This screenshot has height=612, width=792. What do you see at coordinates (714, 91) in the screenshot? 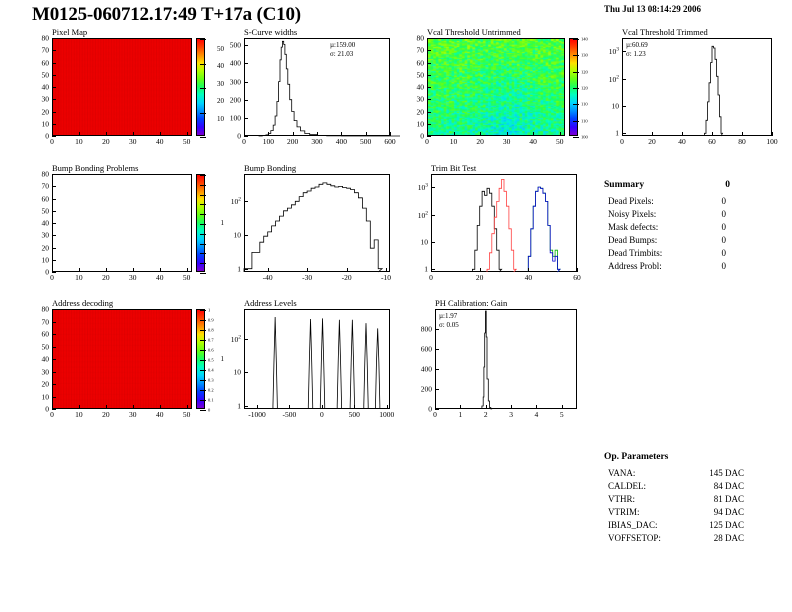
I see `vcal-trimmed-curve` at bounding box center [714, 91].